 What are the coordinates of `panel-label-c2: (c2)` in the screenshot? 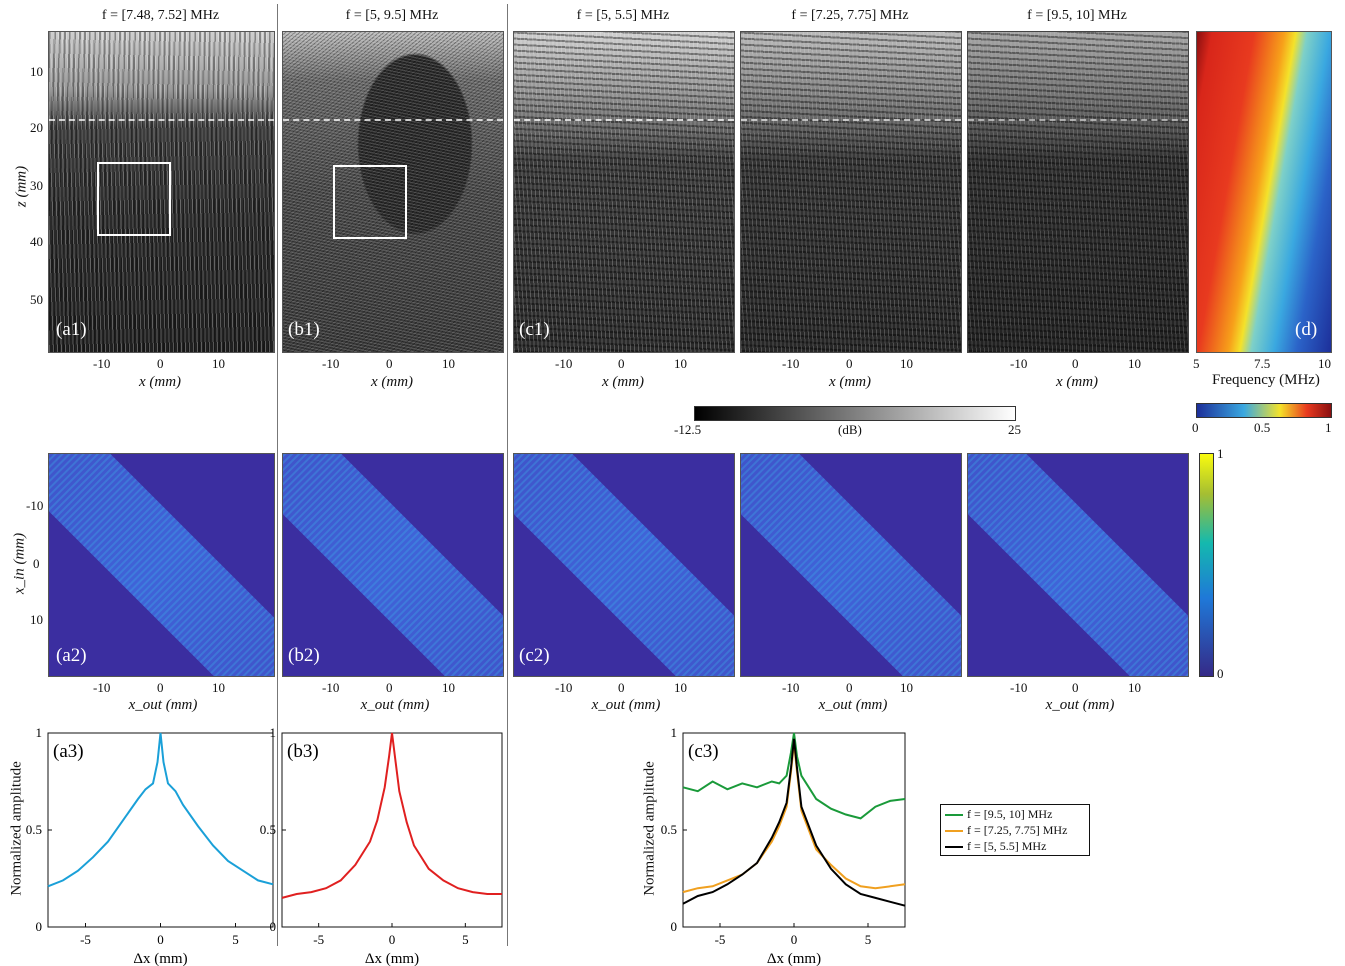 It's located at (534, 655).